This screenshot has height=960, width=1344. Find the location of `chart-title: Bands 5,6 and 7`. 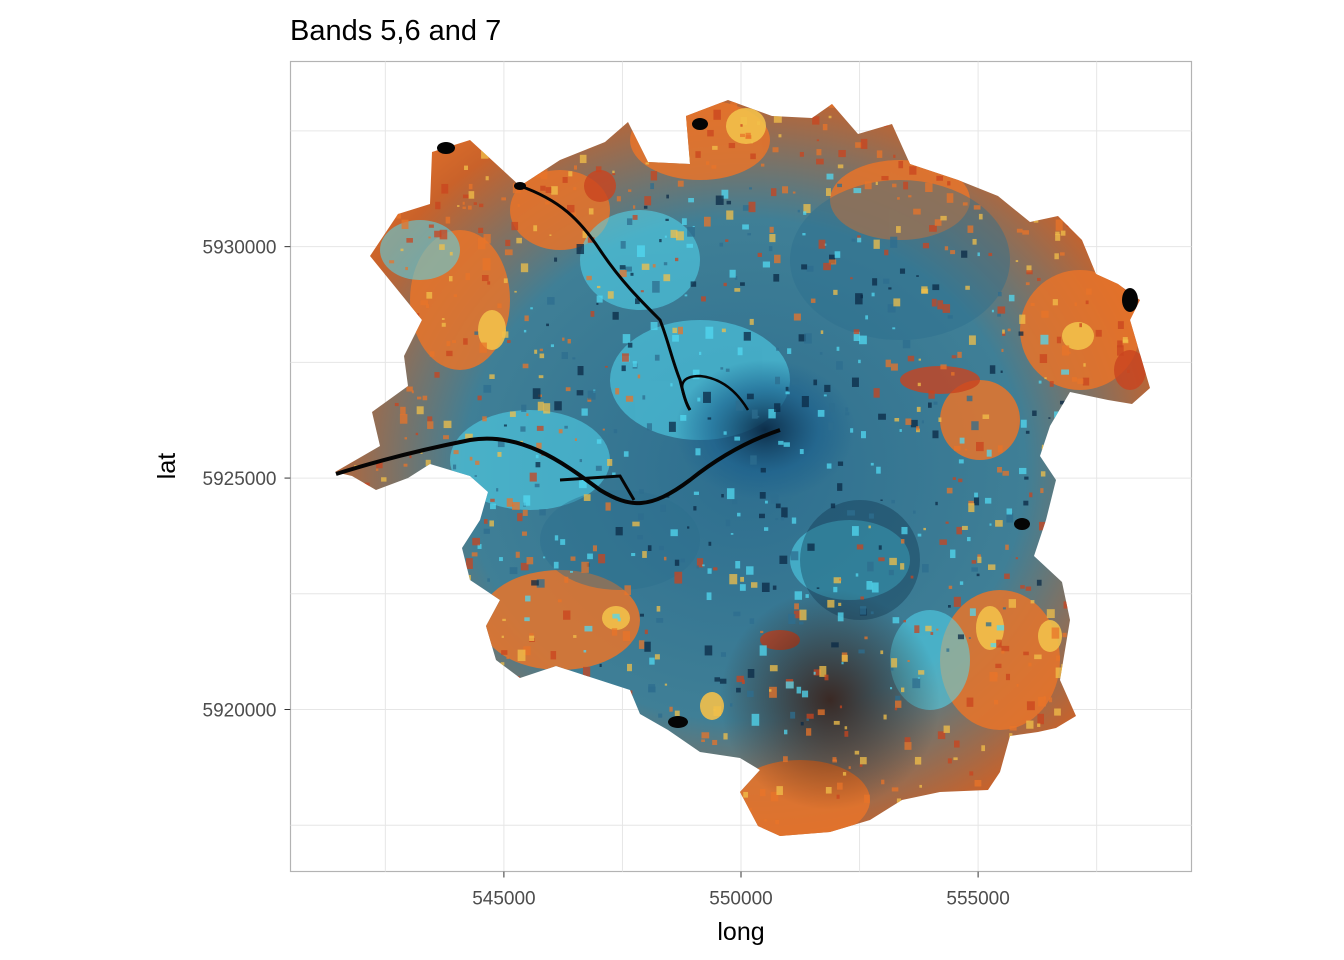

chart-title: Bands 5,6 and 7 is located at coordinates (395, 31).